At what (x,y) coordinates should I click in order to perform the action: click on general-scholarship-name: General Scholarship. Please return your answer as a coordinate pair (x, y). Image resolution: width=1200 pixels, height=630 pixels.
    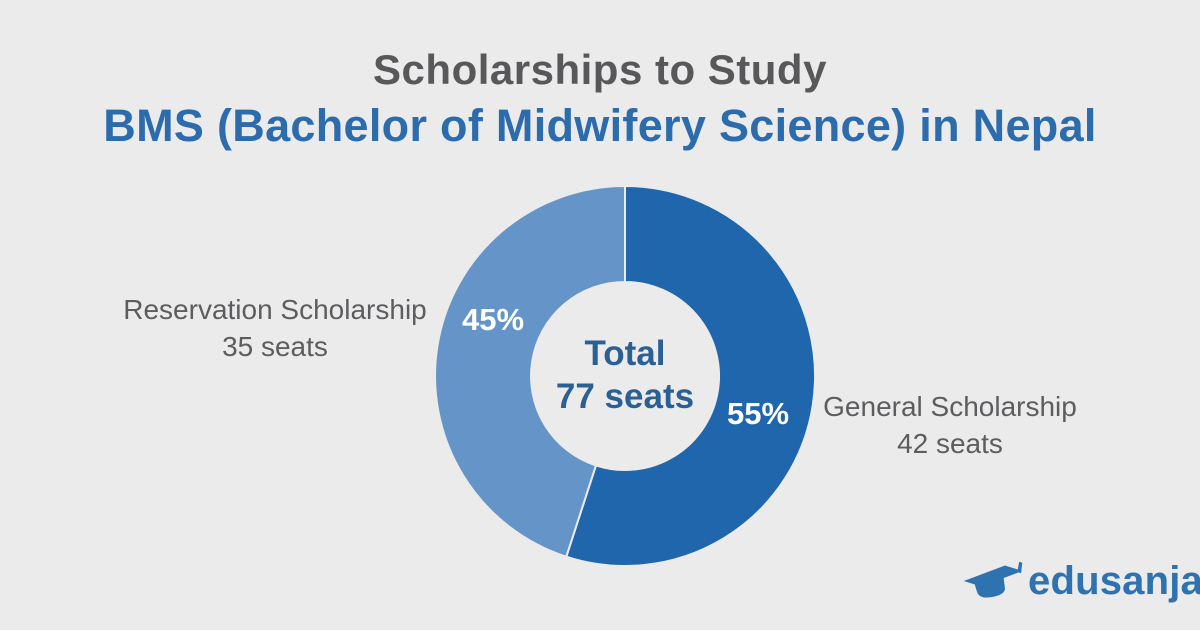
    Looking at the image, I should click on (950, 406).